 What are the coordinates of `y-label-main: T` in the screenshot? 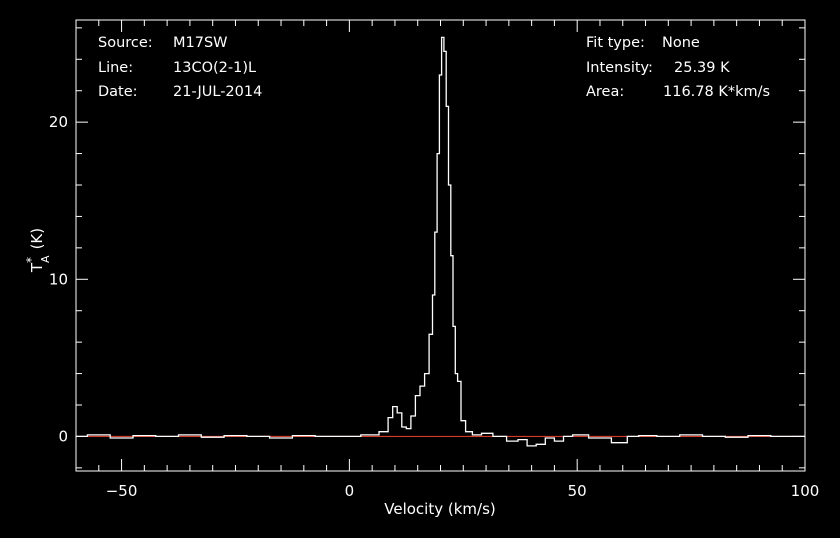 It's located at (37, 267).